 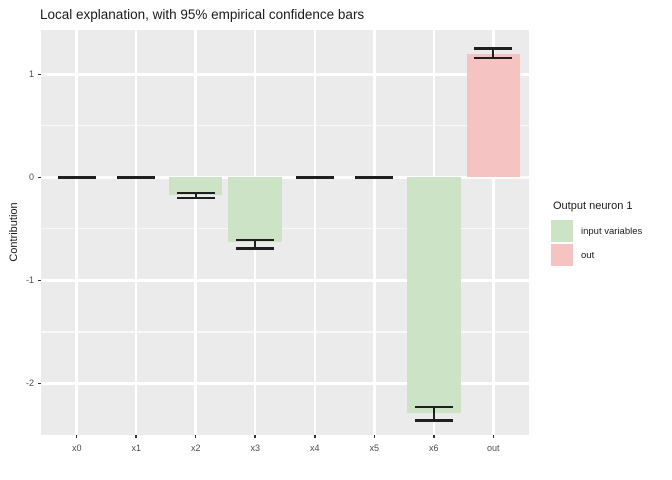 I want to click on errorbar-cap-low-x4, so click(x=314, y=177).